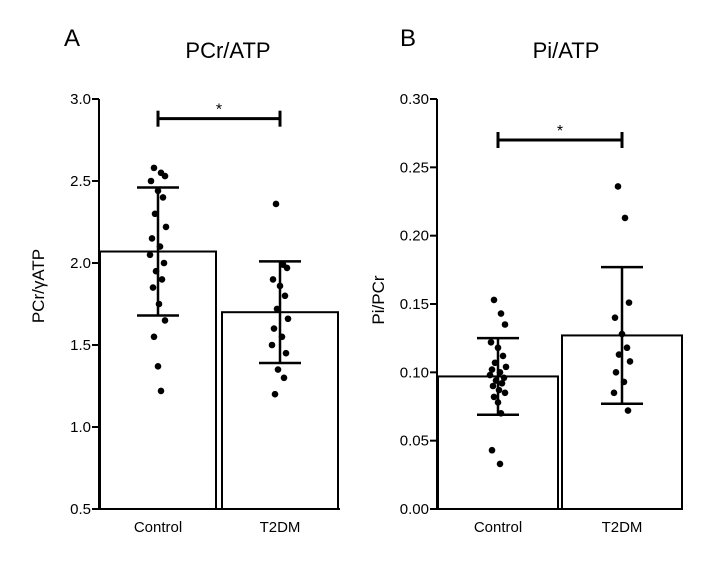 The width and height of the screenshot is (708, 562). I want to click on y-tick-label: 1.0, so click(80, 427).